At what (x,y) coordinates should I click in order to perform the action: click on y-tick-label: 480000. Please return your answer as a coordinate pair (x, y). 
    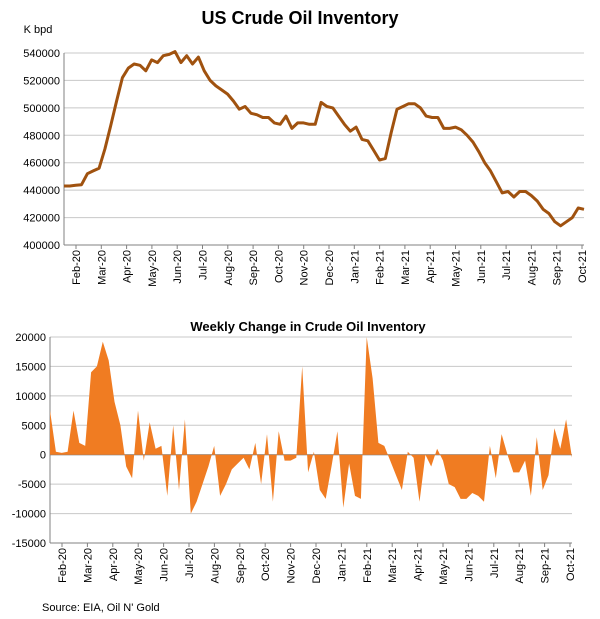
    Looking at the image, I should click on (41, 136).